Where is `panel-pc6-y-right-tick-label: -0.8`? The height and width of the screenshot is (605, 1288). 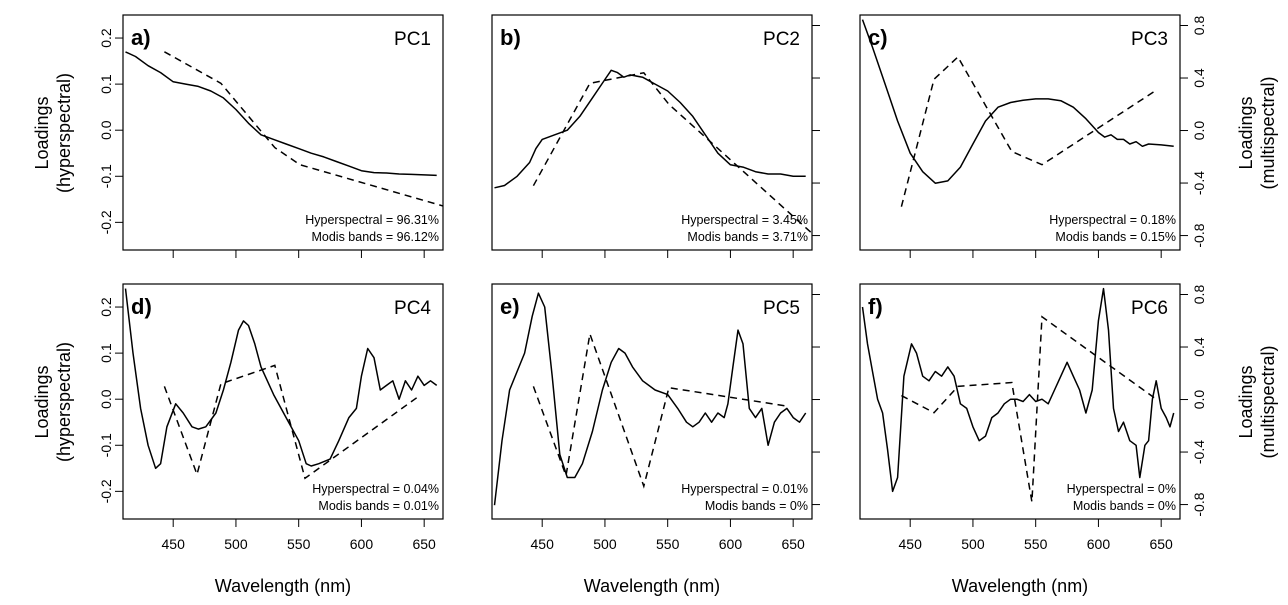
panel-pc6-y-right-tick-label: -0.8 is located at coordinates (1199, 504).